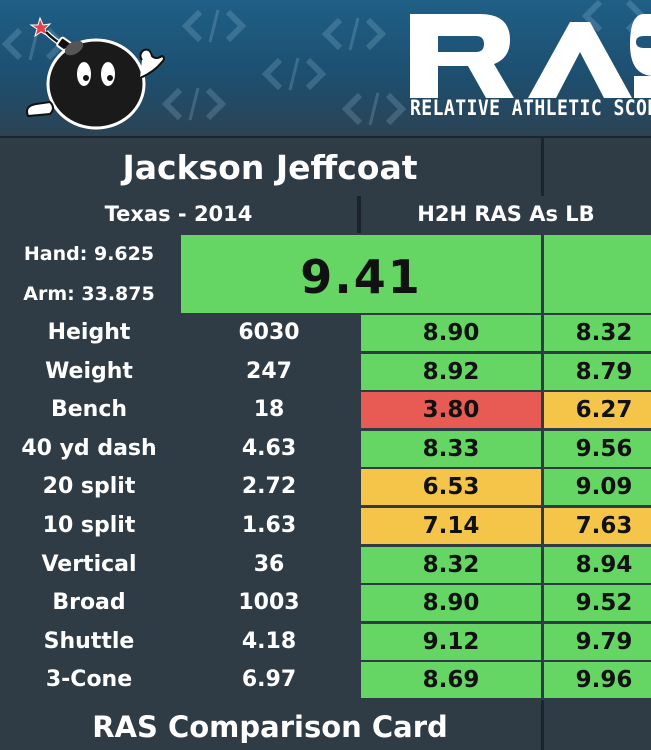 This screenshot has width=651, height=750. What do you see at coordinates (597, 680) in the screenshot?
I see `metric-comparison-score: 9.96` at bounding box center [597, 680].